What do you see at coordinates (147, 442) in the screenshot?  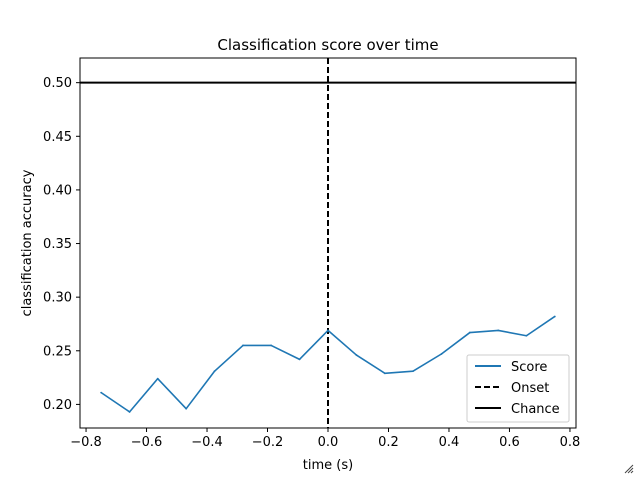 I see `x-tick-label: −0.6` at bounding box center [147, 442].